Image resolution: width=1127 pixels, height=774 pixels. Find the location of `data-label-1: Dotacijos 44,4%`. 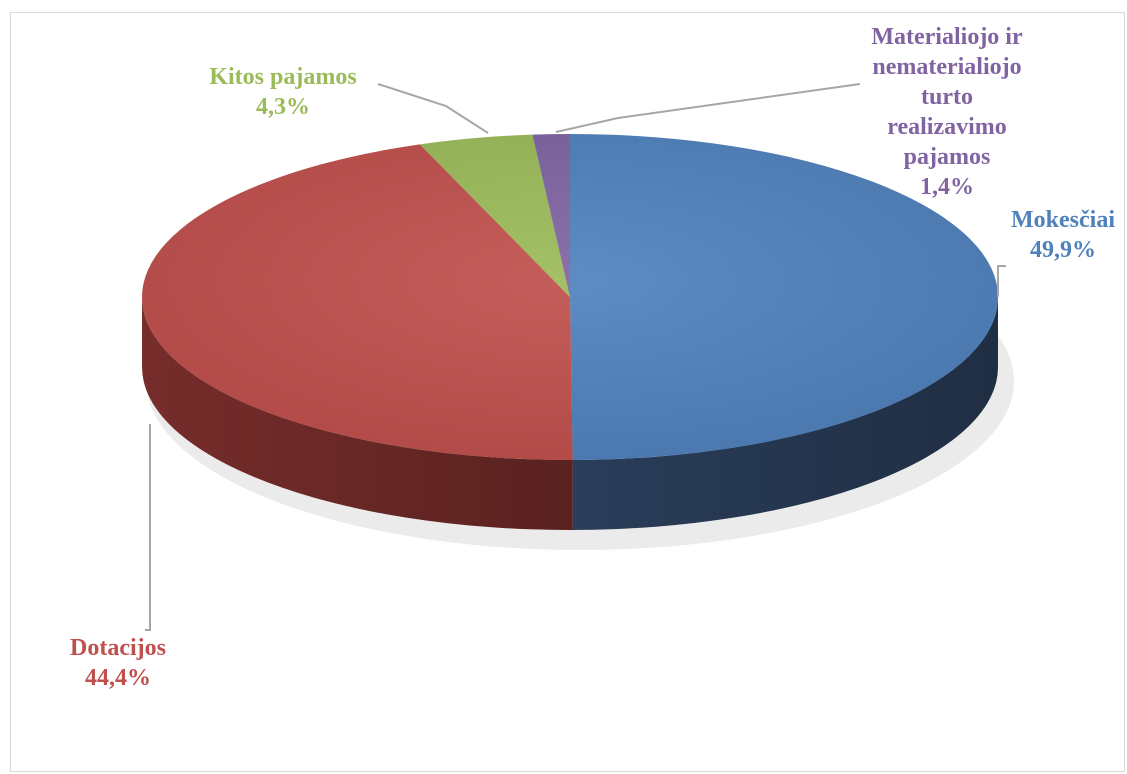

data-label-1: Dotacijos 44,4% is located at coordinates (118, 663).